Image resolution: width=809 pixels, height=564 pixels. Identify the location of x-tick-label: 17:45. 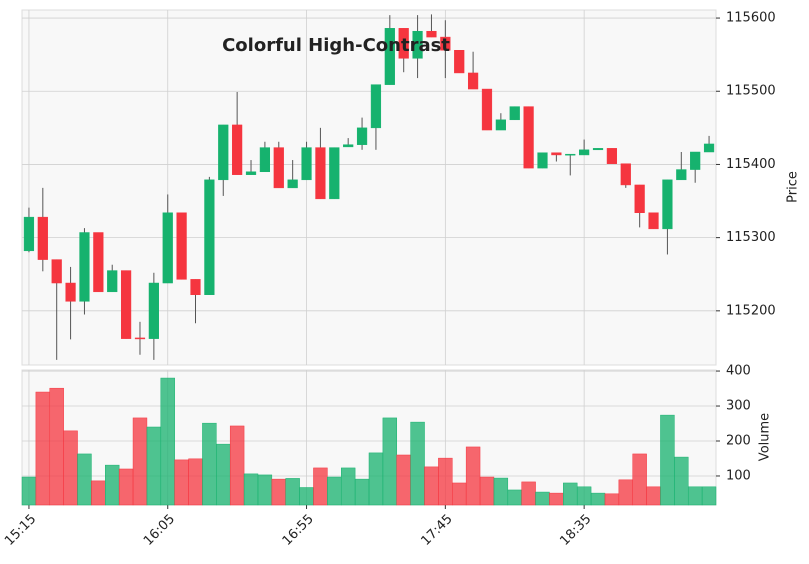
(437, 530).